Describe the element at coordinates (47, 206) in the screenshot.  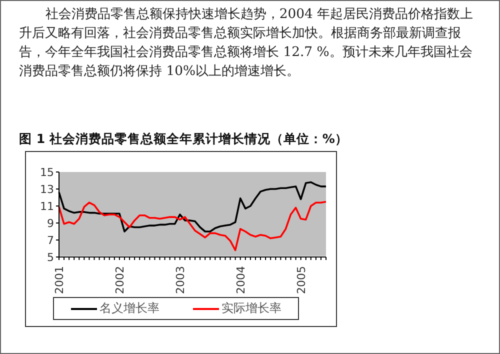
I see `y-tick-label: 11` at that location.